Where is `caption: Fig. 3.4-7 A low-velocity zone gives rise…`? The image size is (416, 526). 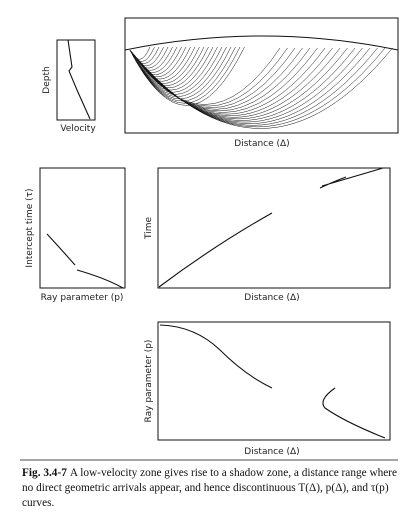 caption: Fig. 3.4-7 A low-velocity zone gives rise… is located at coordinates (211, 488).